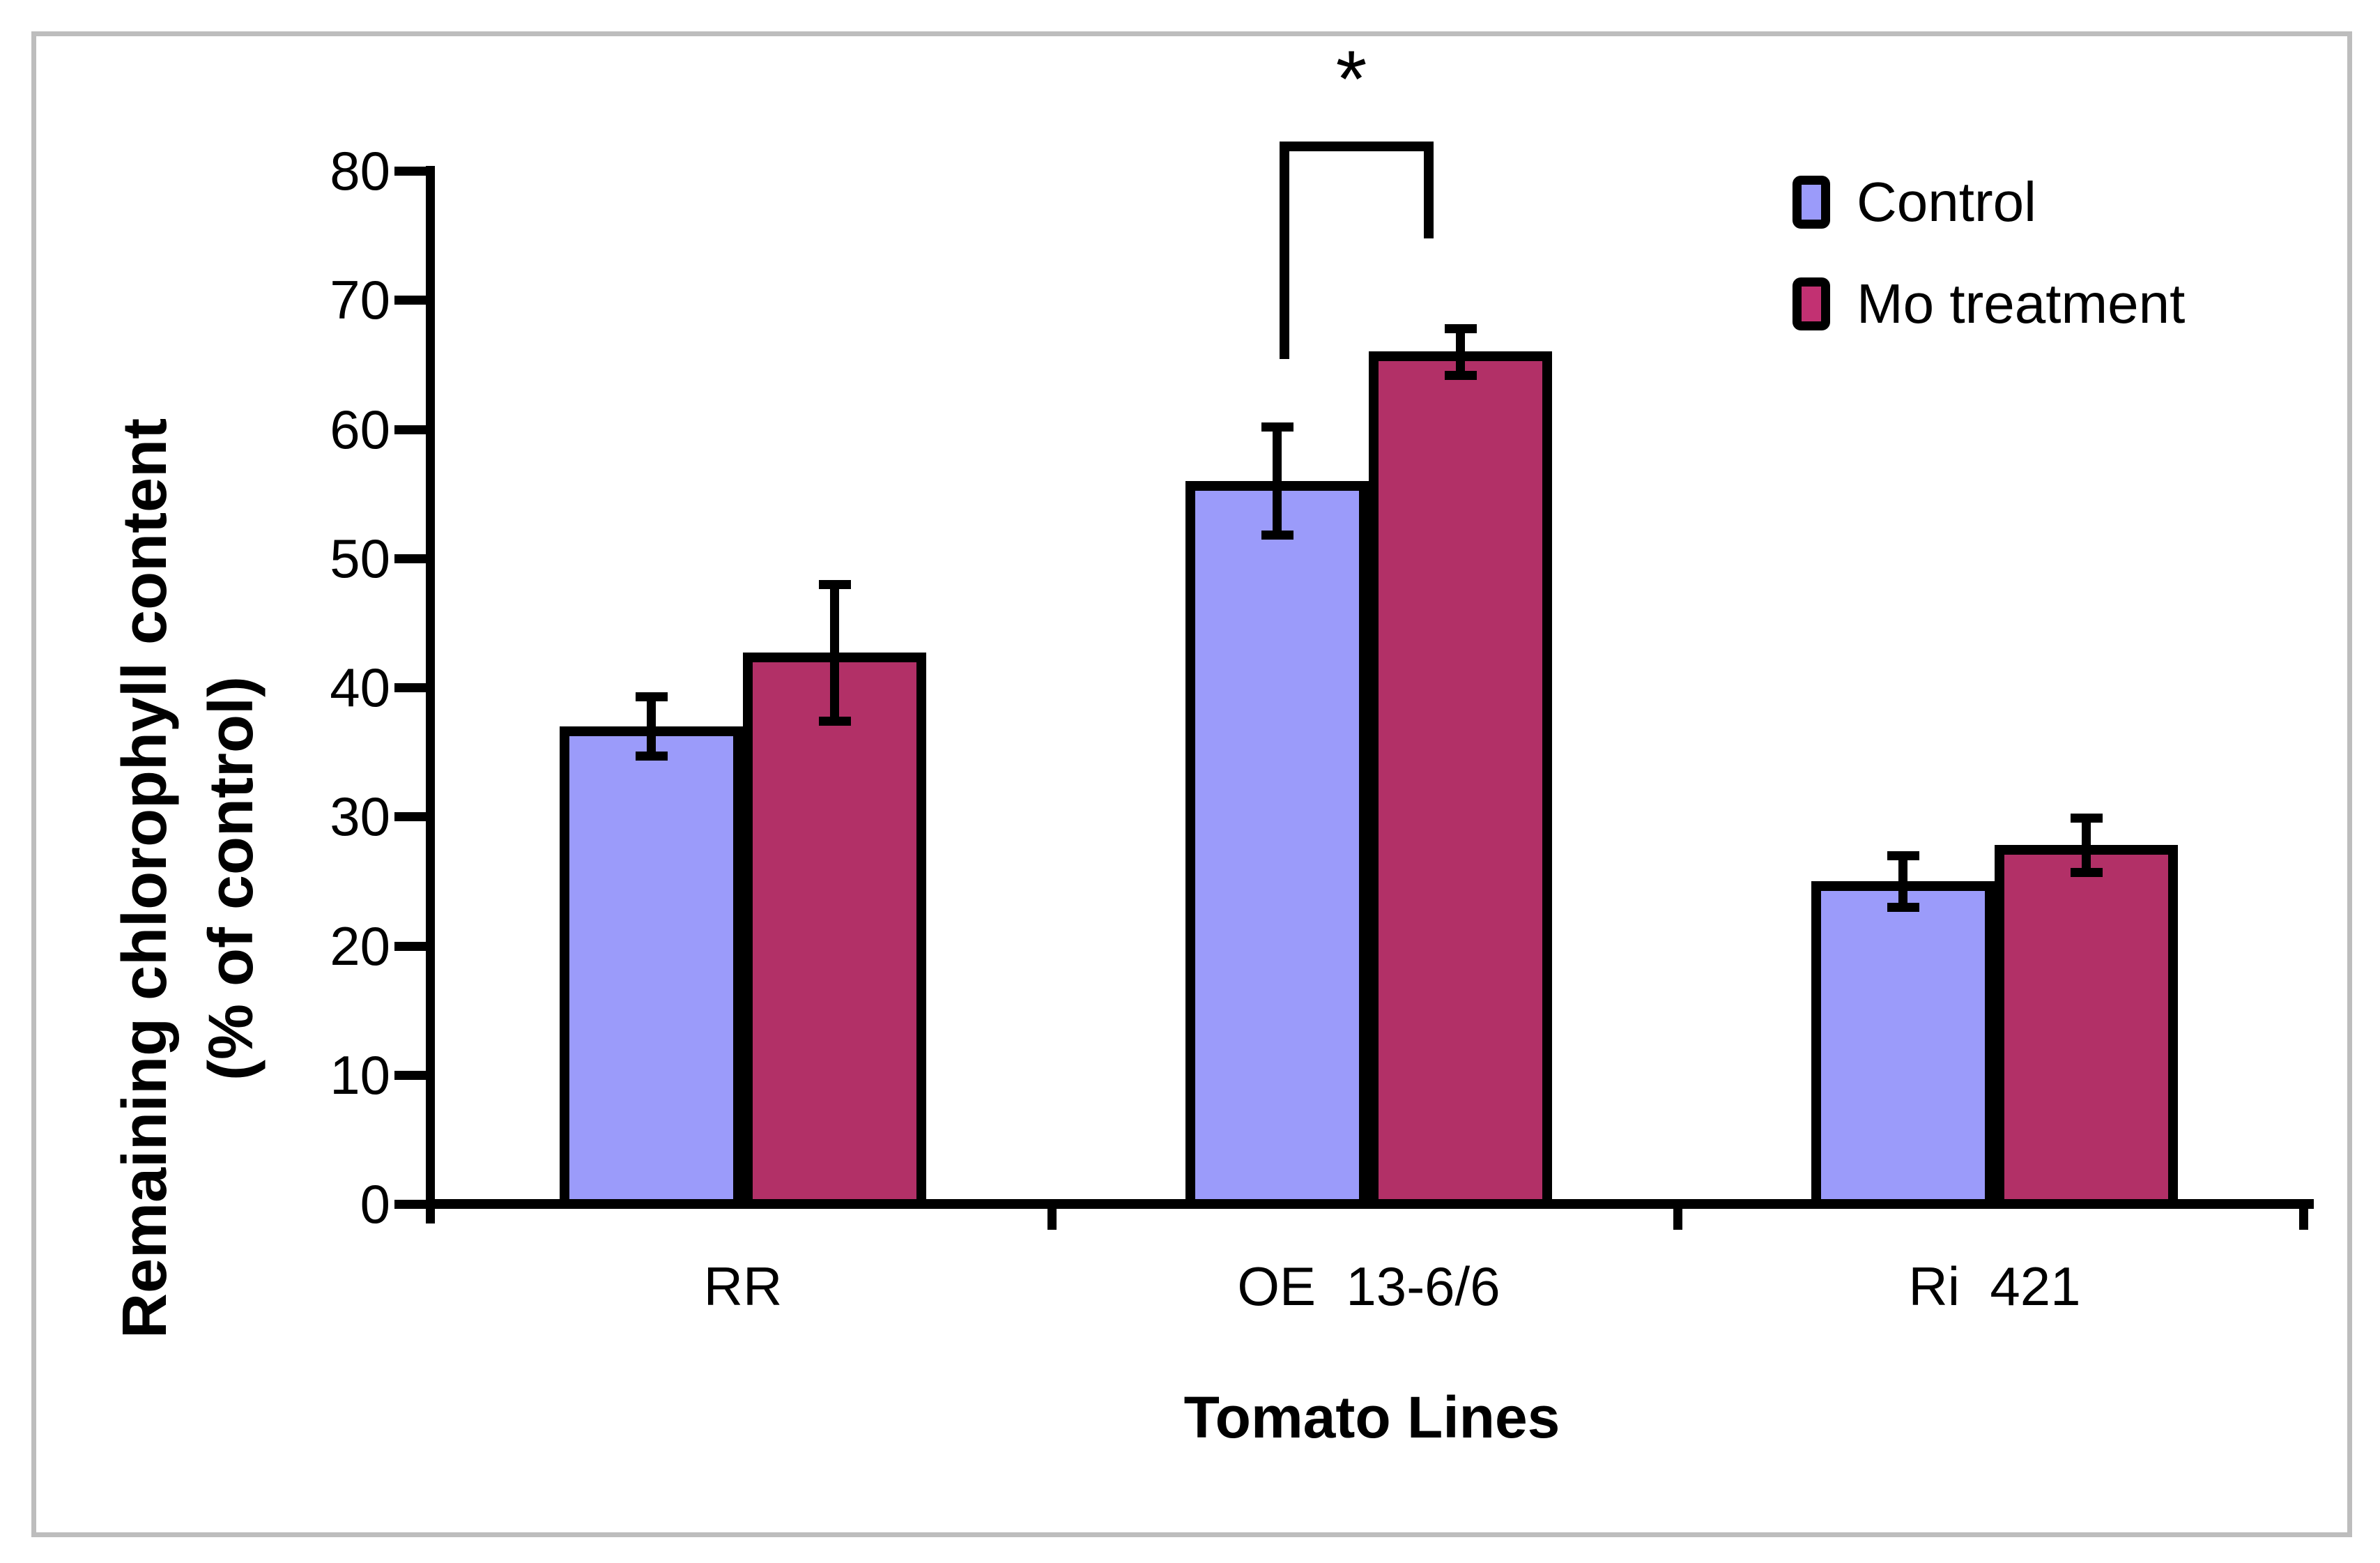 This screenshot has height=1563, width=2380. What do you see at coordinates (360, 687) in the screenshot?
I see `y-axis-tick-label: 40` at bounding box center [360, 687].